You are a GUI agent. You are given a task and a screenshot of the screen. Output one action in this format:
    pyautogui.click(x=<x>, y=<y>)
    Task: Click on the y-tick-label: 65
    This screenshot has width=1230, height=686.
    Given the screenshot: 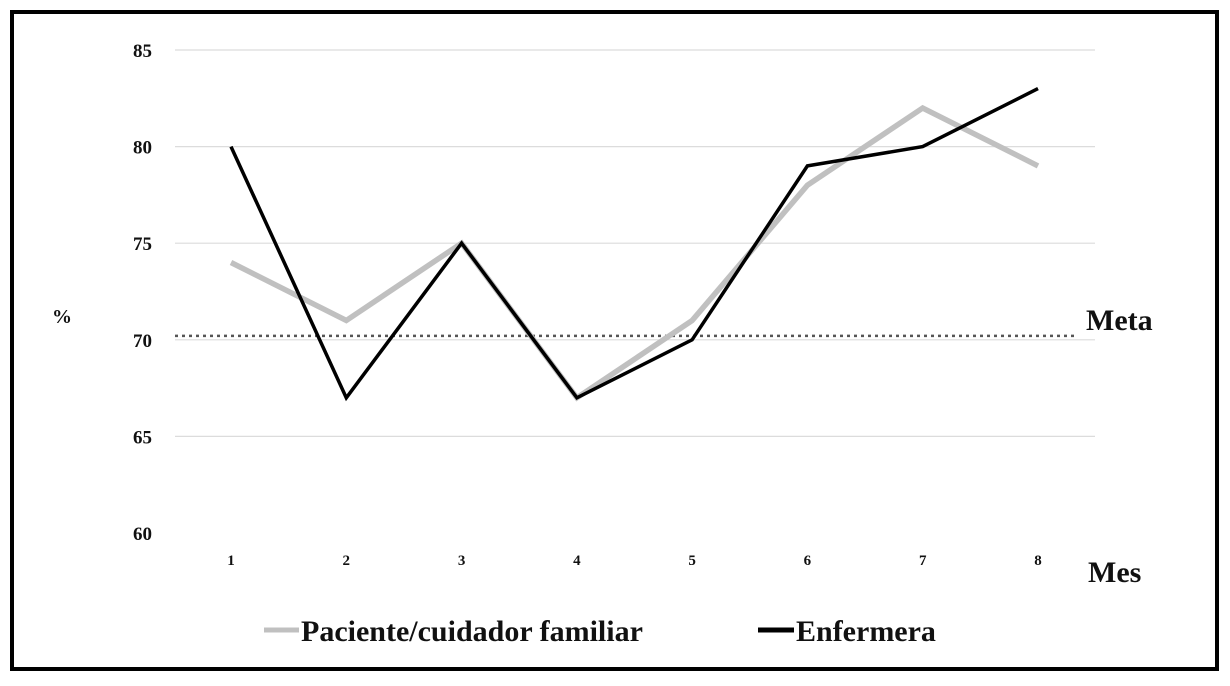 What is the action you would take?
    pyautogui.click(x=142, y=437)
    